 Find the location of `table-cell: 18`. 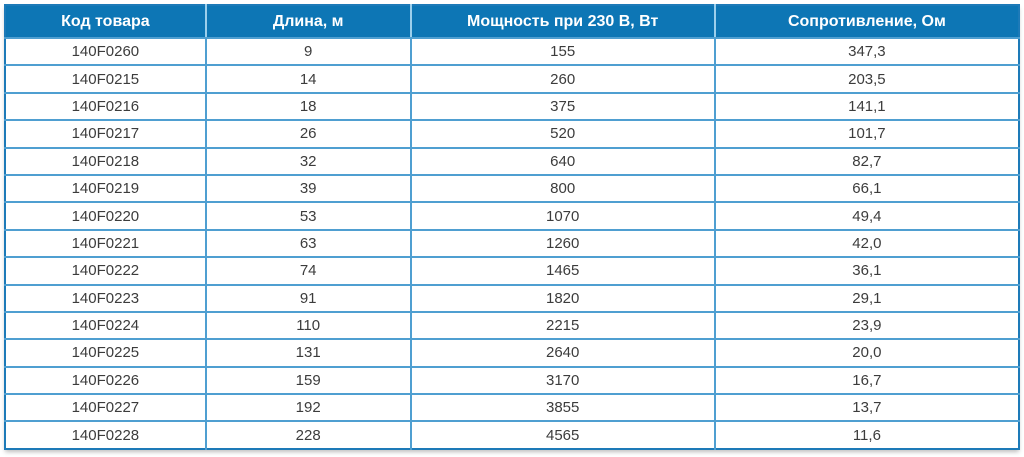

table-cell: 18 is located at coordinates (308, 107).